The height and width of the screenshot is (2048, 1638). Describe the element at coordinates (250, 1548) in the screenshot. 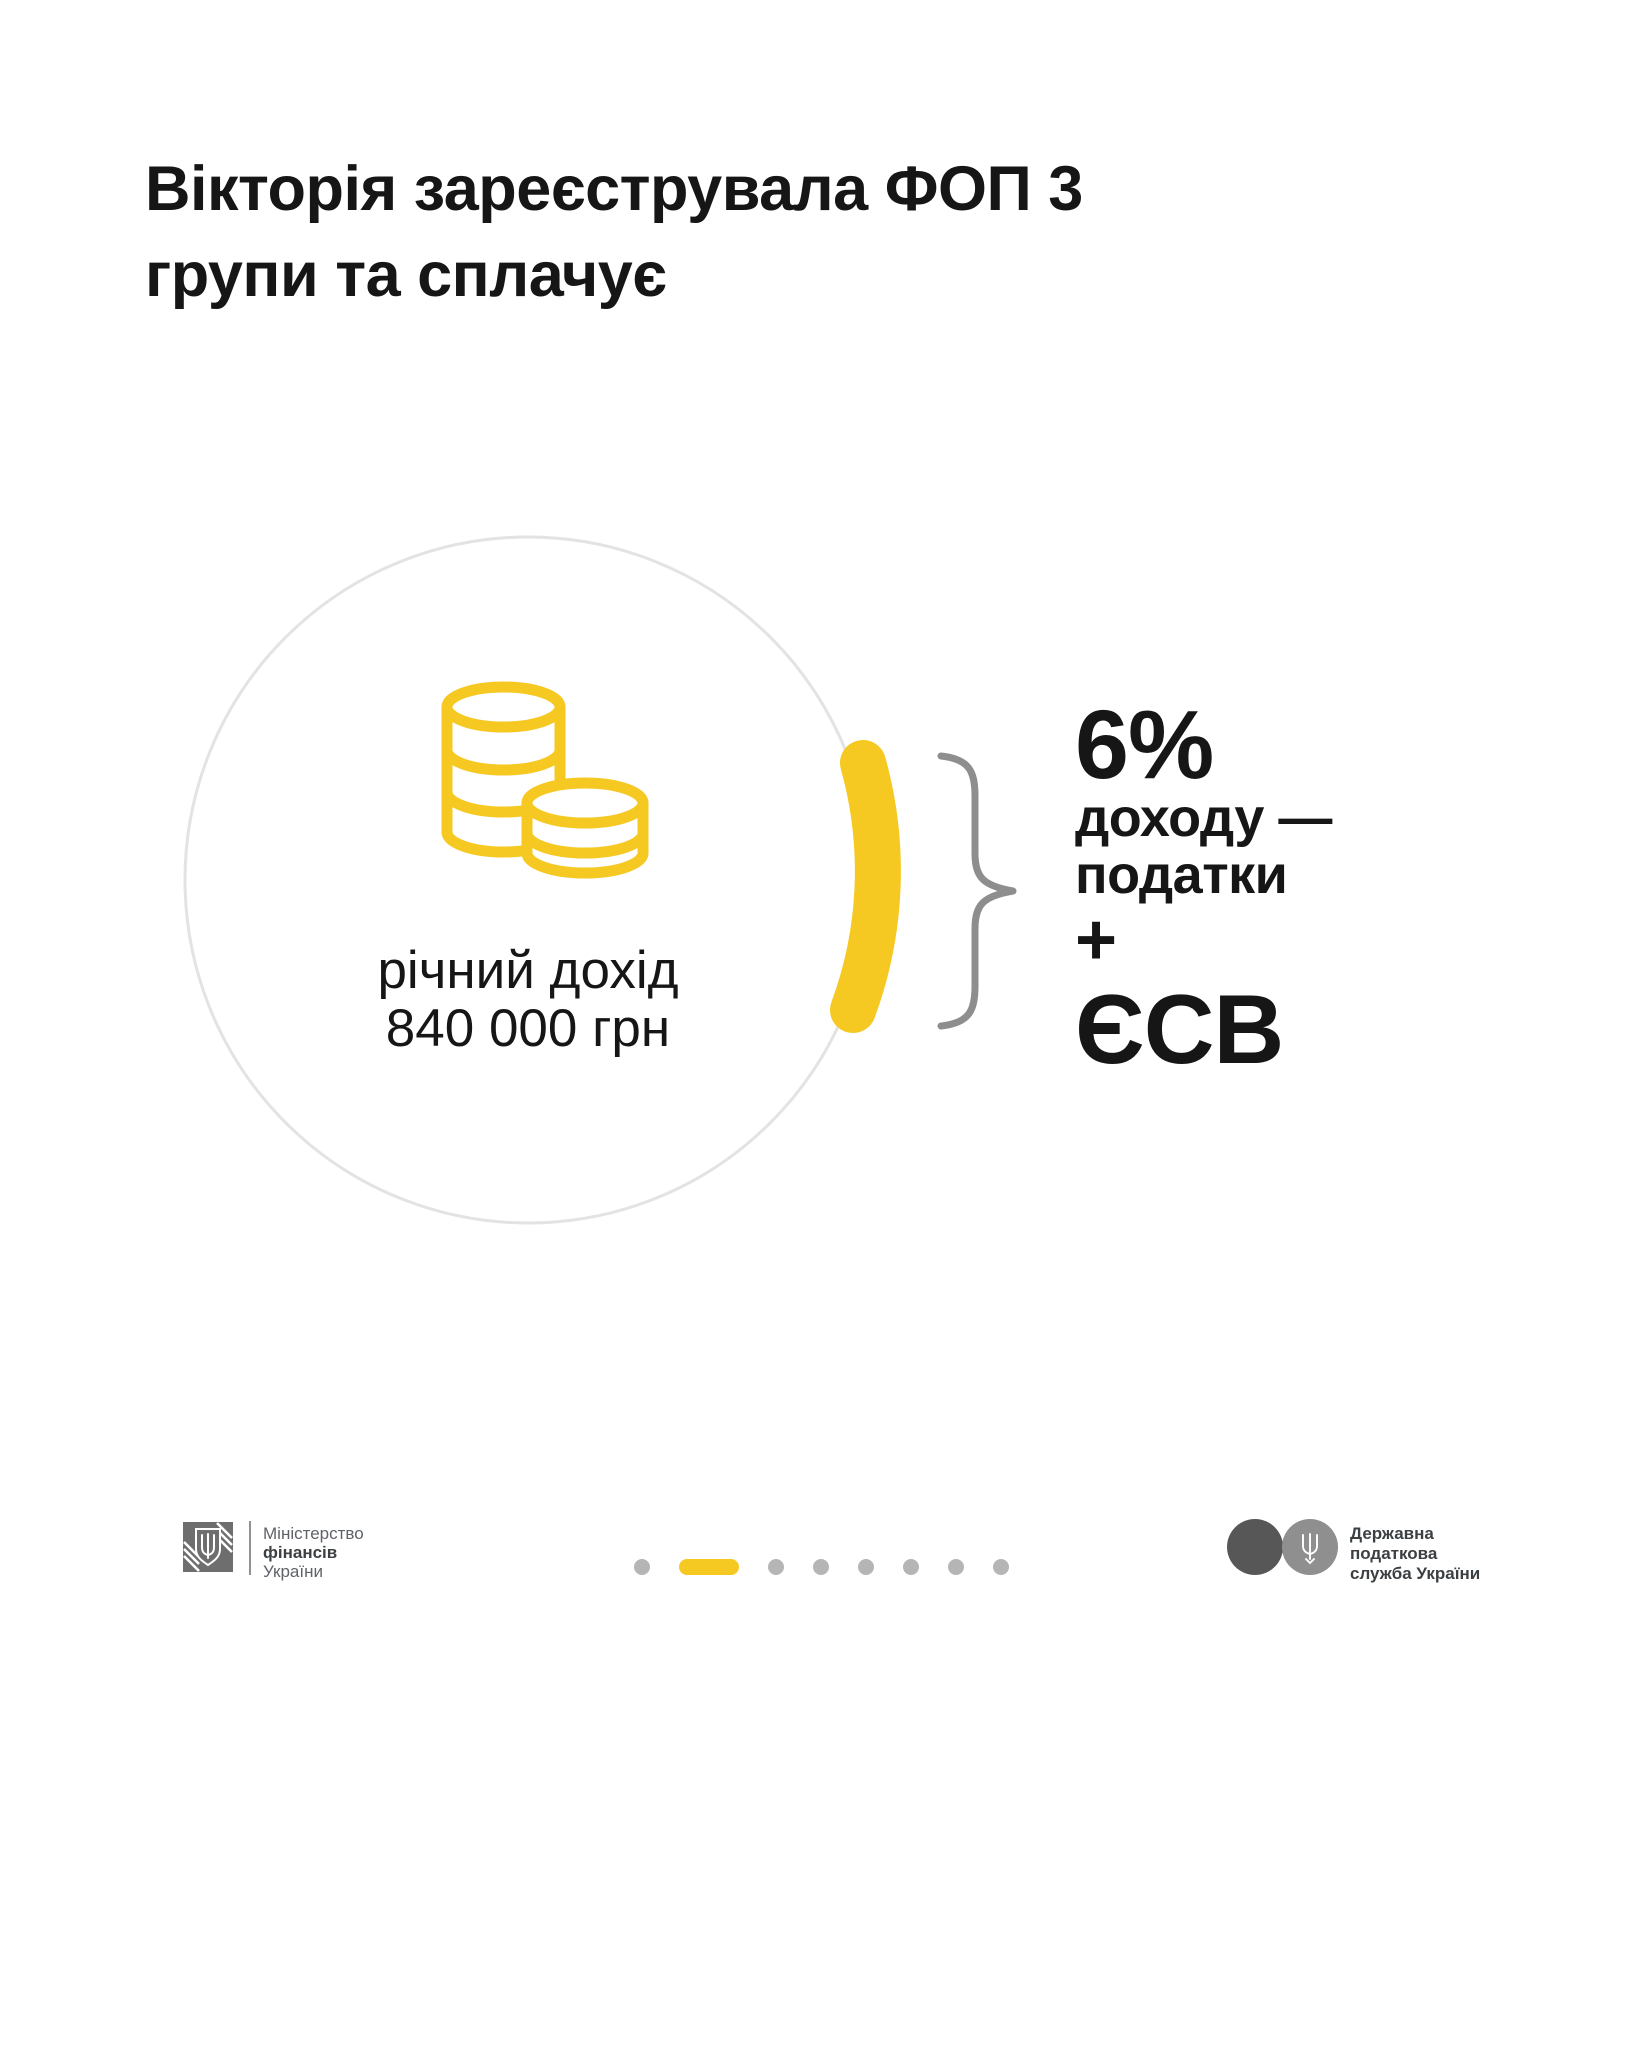

I see `footer-divider` at that location.